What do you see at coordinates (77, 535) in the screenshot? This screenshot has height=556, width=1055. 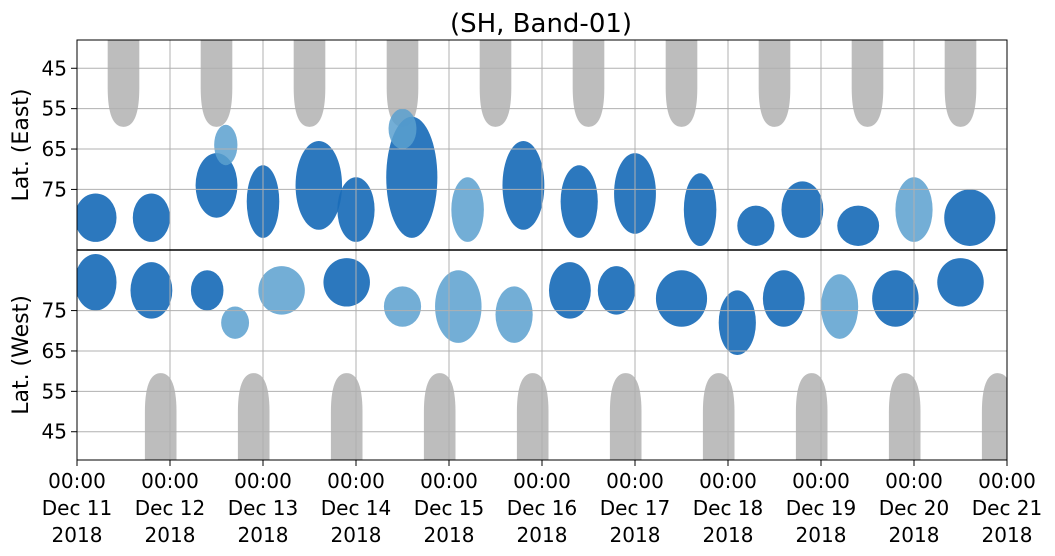 I see `x-tick-year-0: 2018` at bounding box center [77, 535].